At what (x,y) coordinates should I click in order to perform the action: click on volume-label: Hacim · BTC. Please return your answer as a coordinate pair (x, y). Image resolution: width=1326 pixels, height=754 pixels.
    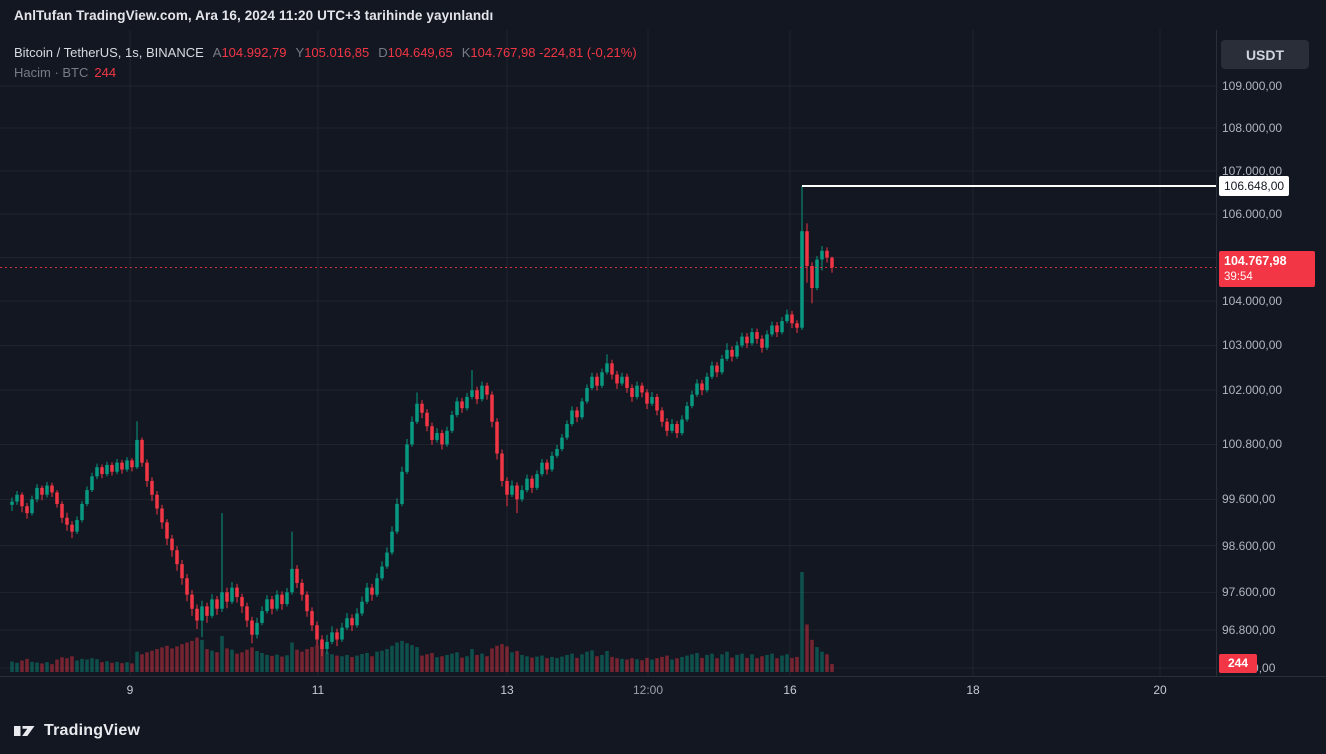
    Looking at the image, I should click on (51, 72).